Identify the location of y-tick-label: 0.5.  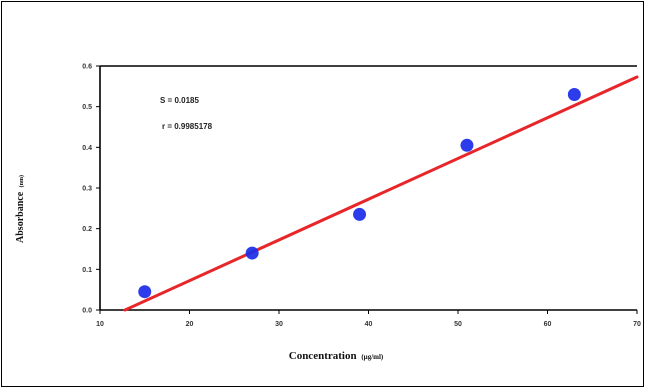
(87, 107).